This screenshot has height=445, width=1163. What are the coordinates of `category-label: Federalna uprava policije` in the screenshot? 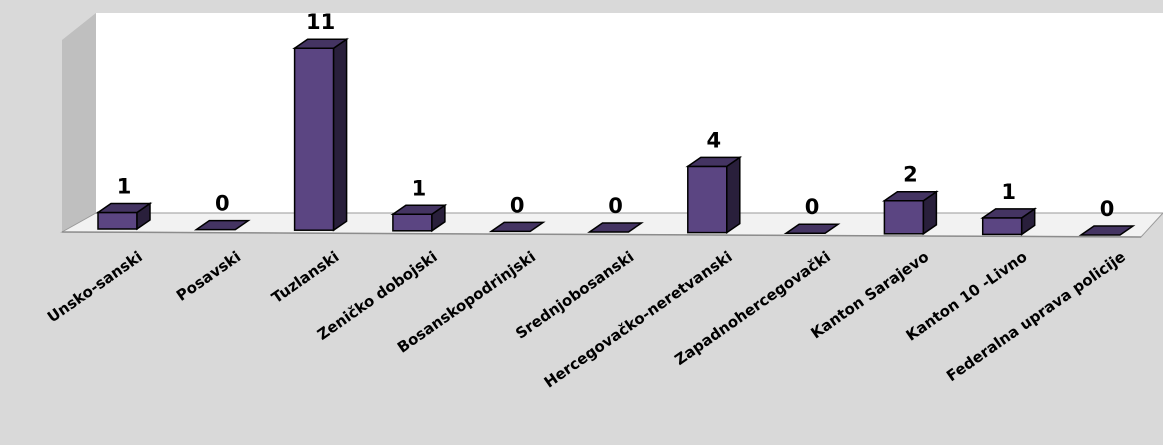 It's located at (1036, 317).